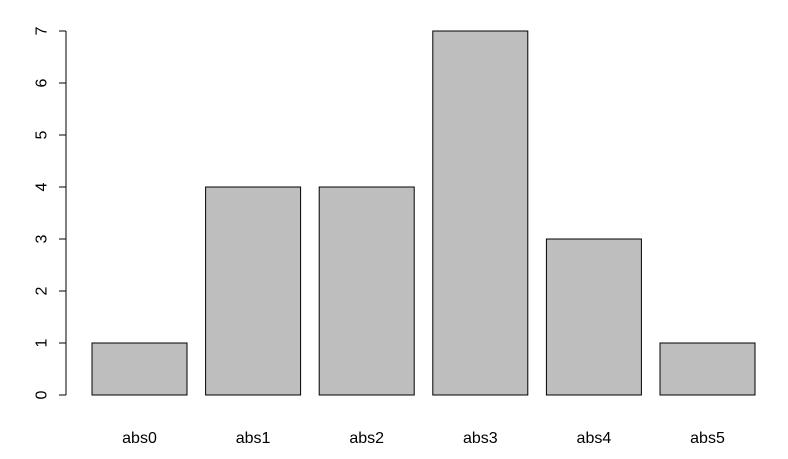 This screenshot has height=459, width=788. Describe the element at coordinates (42, 342) in the screenshot. I see `y-tick-label: 1` at that location.